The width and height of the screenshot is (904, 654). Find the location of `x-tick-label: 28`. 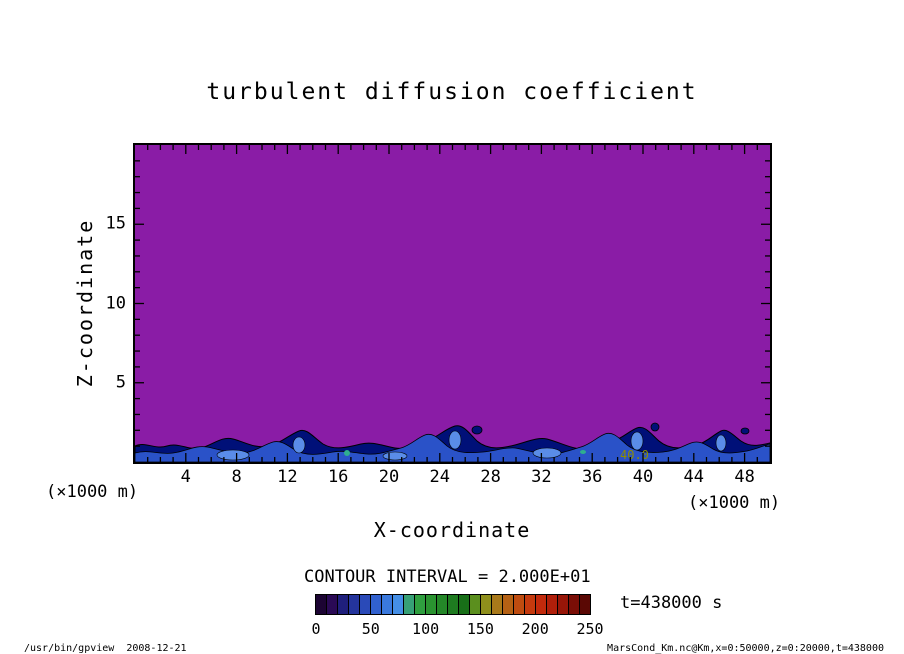

x-tick-label: 28 is located at coordinates (490, 477).